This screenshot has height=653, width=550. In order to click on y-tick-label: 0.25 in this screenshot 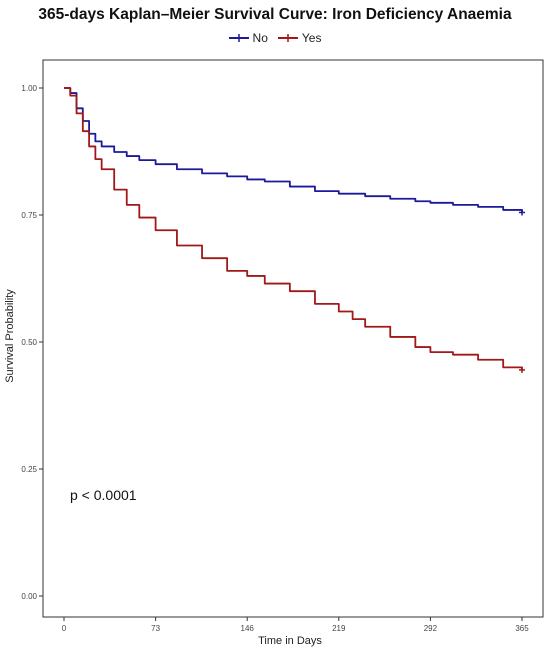, I will do `click(29, 469)`.